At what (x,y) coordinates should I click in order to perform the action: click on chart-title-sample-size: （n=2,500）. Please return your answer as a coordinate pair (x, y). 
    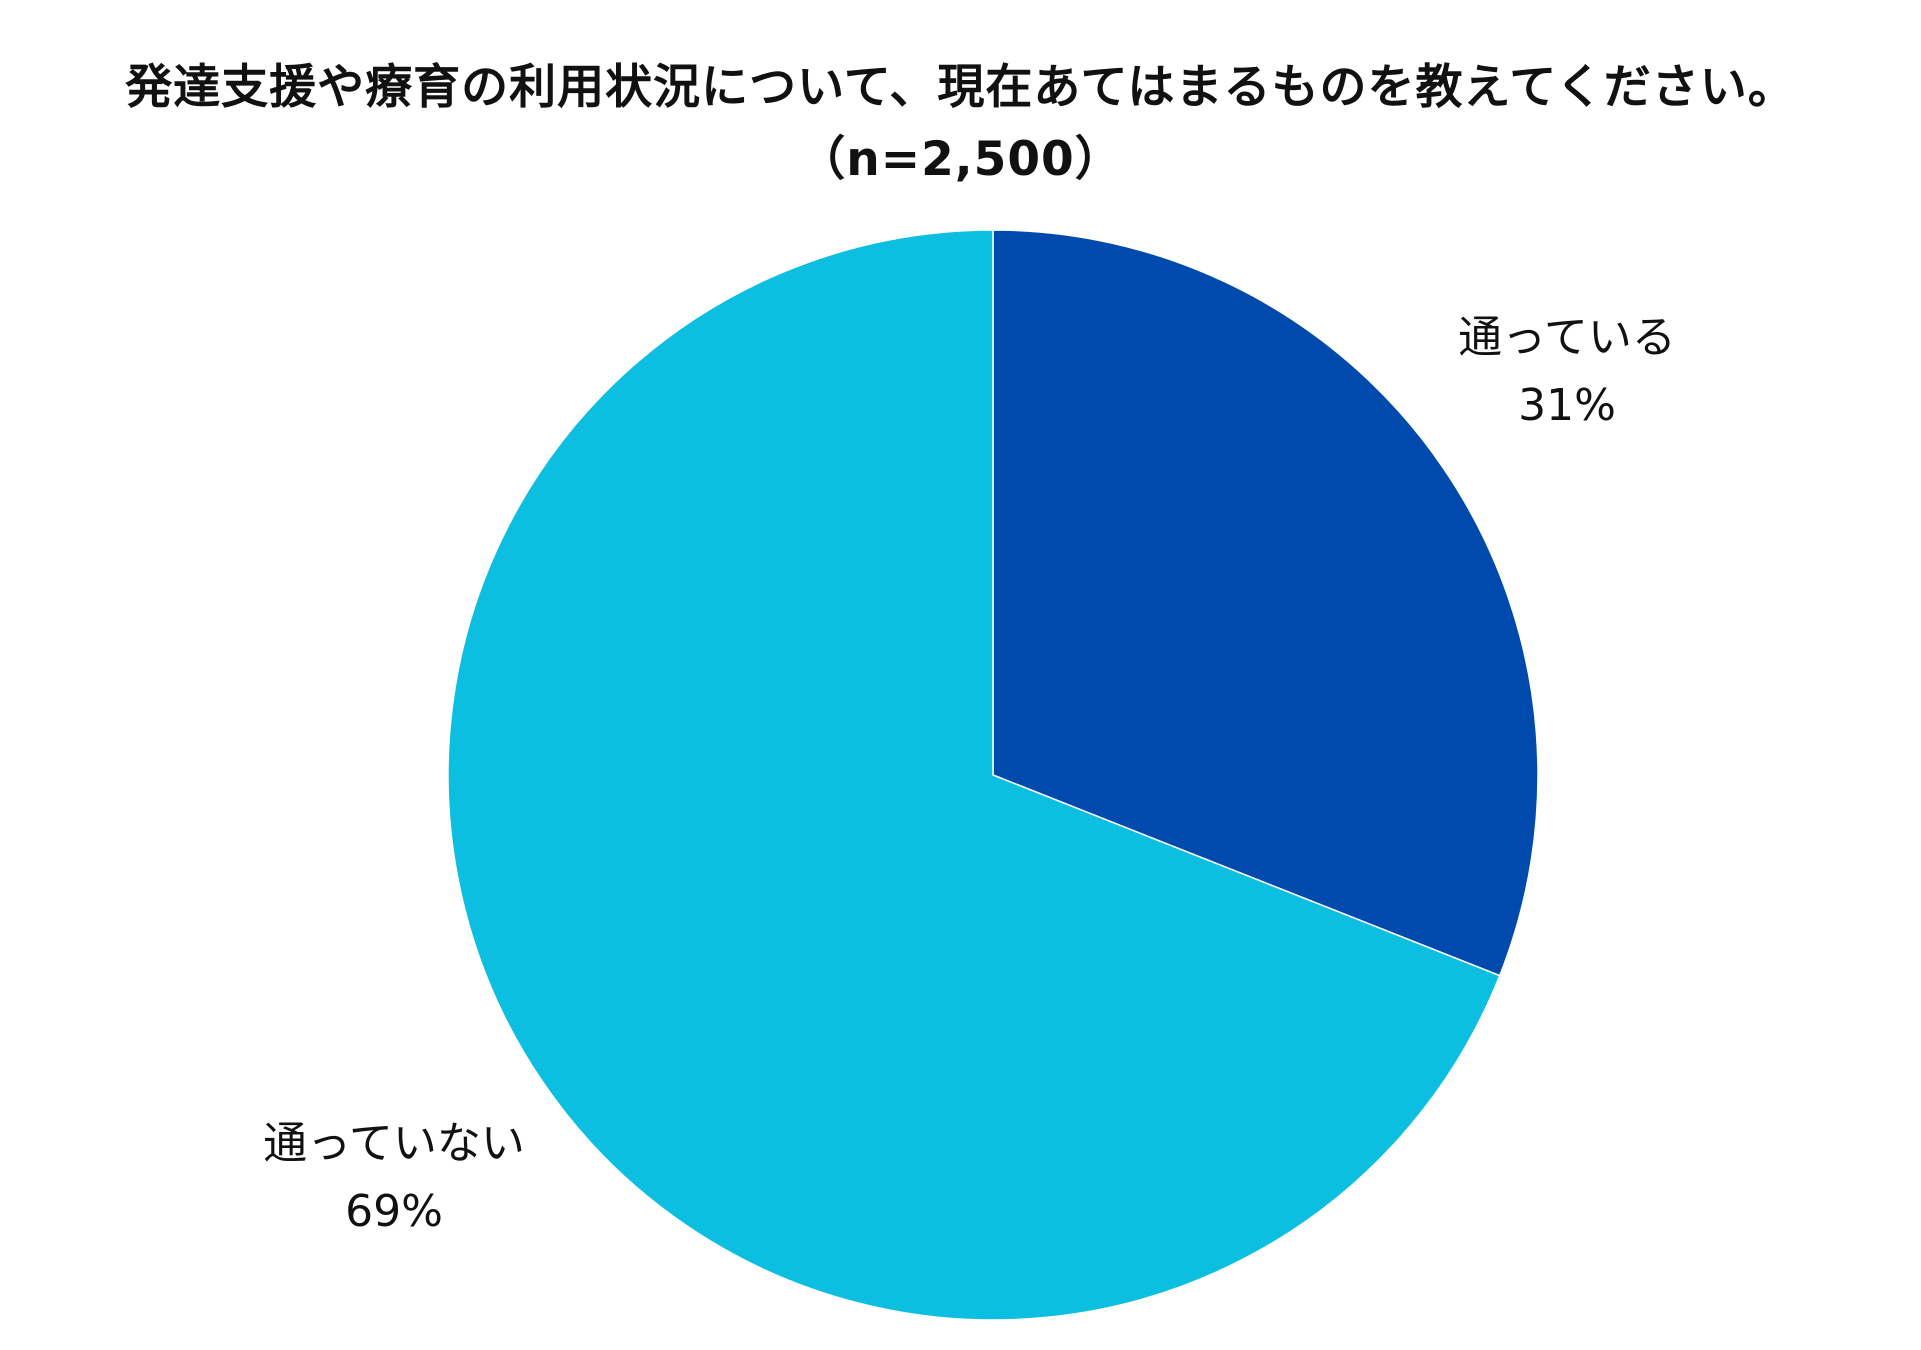
    Looking at the image, I should click on (960, 159).